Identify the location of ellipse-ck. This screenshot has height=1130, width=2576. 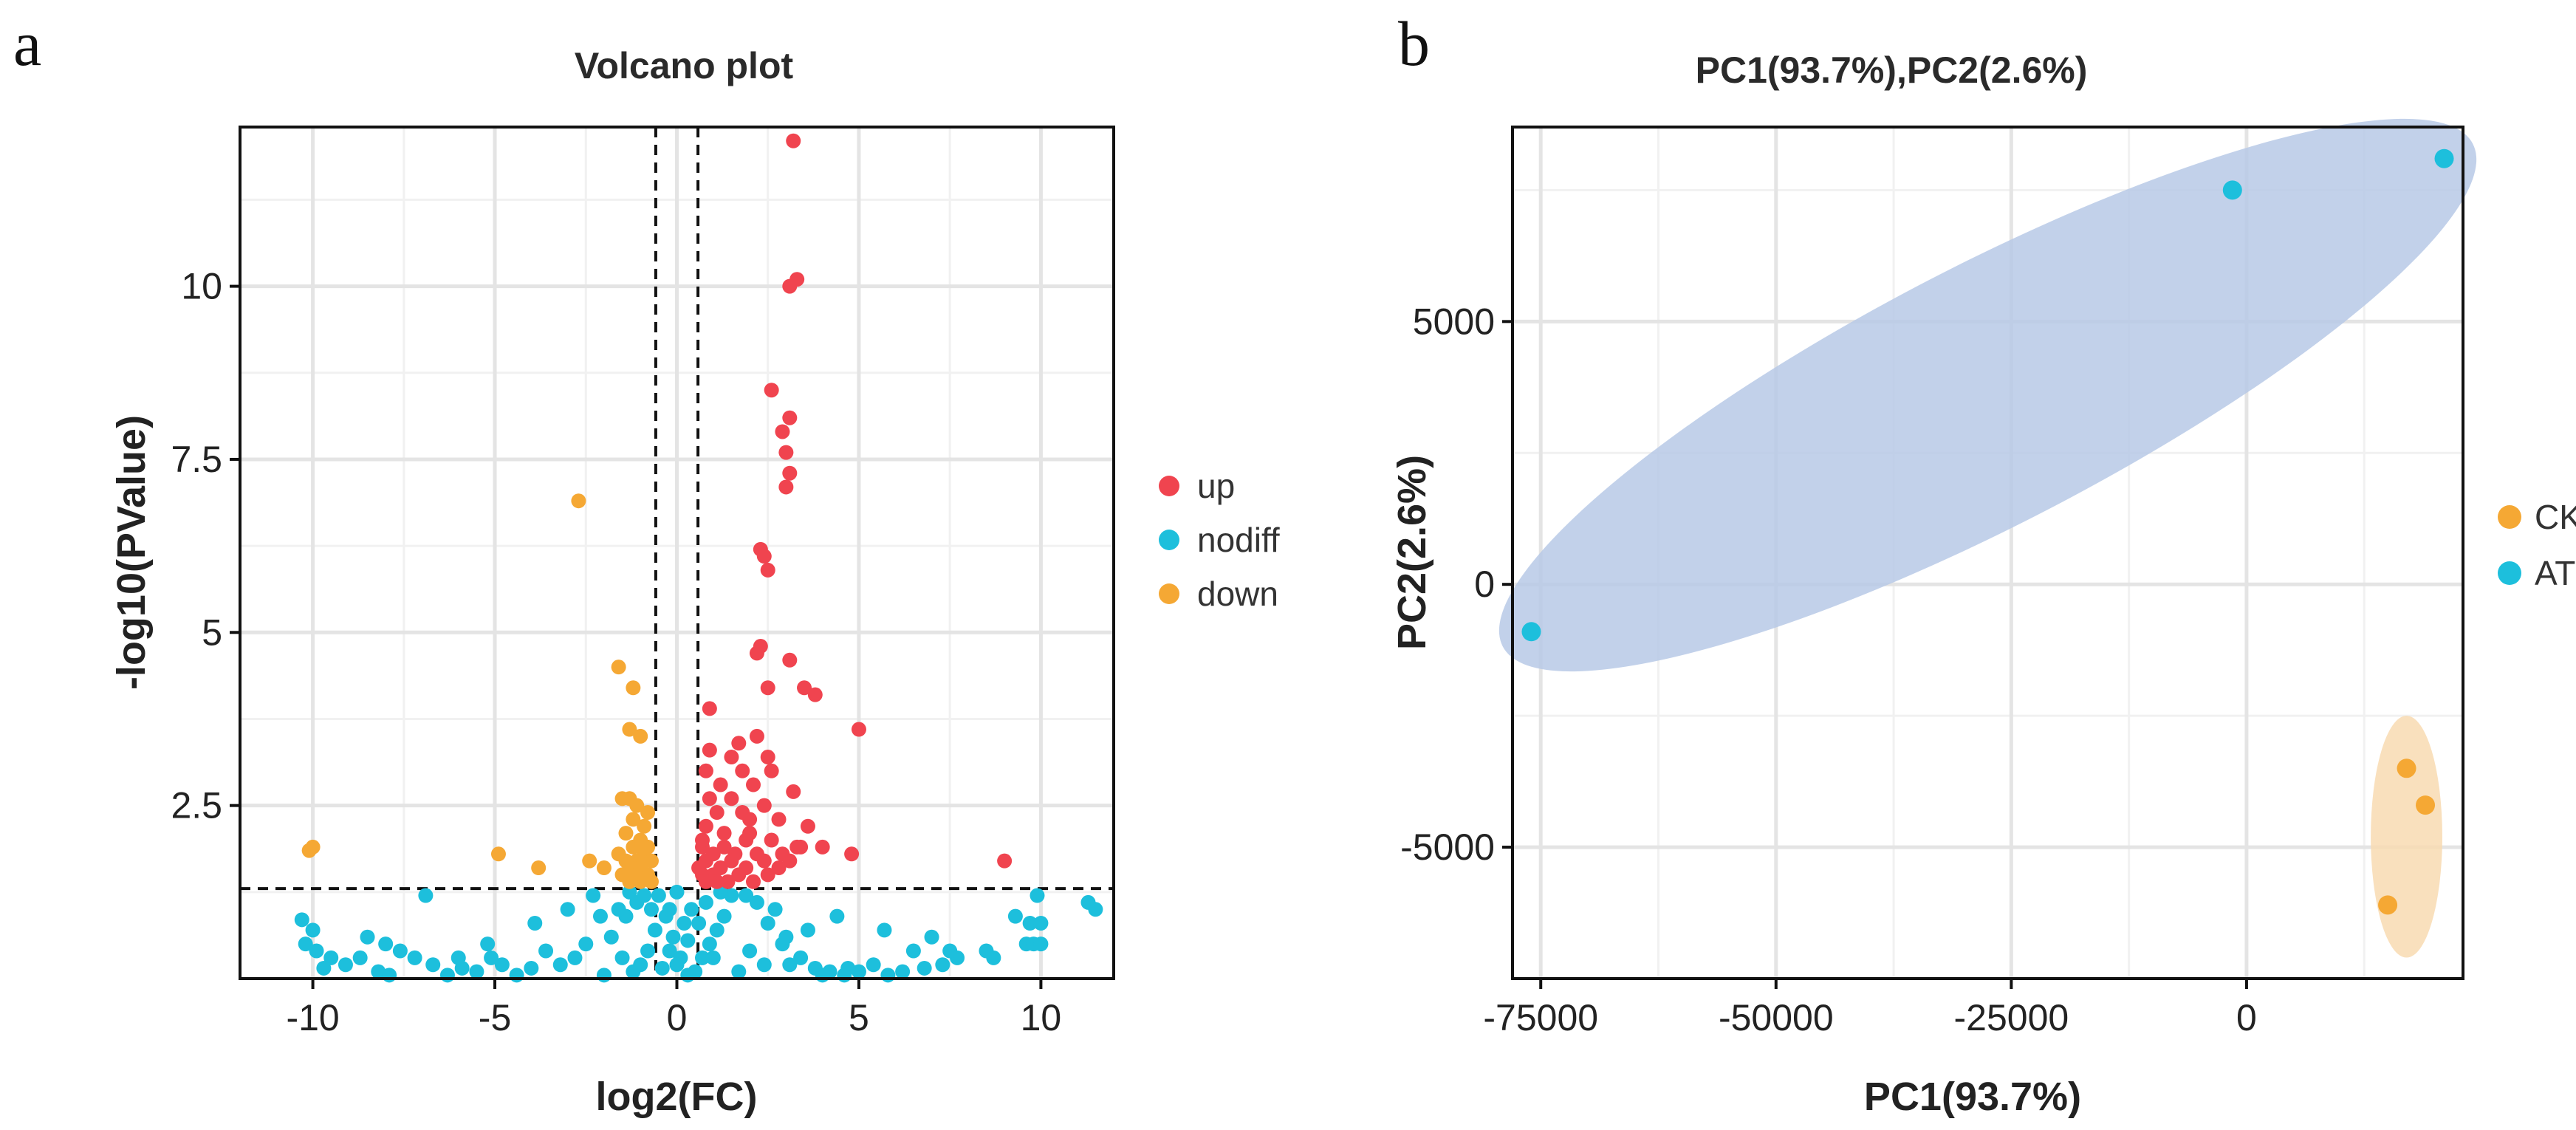
(2406, 837).